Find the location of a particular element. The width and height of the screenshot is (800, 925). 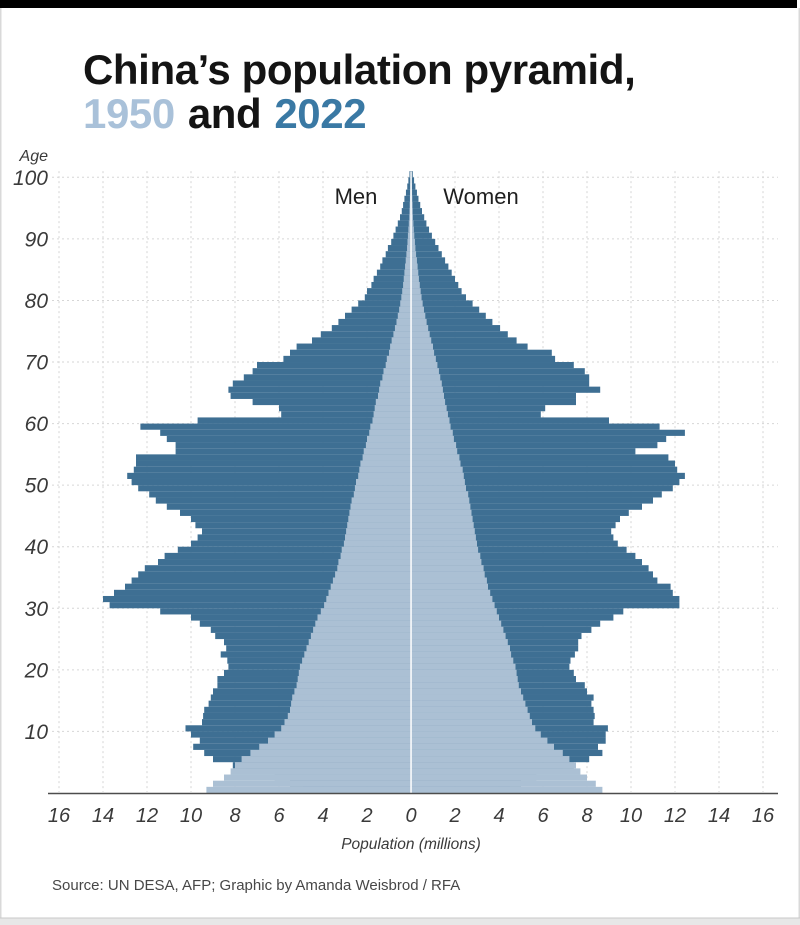

y-tick-label-70: 70 is located at coordinates (37, 363).